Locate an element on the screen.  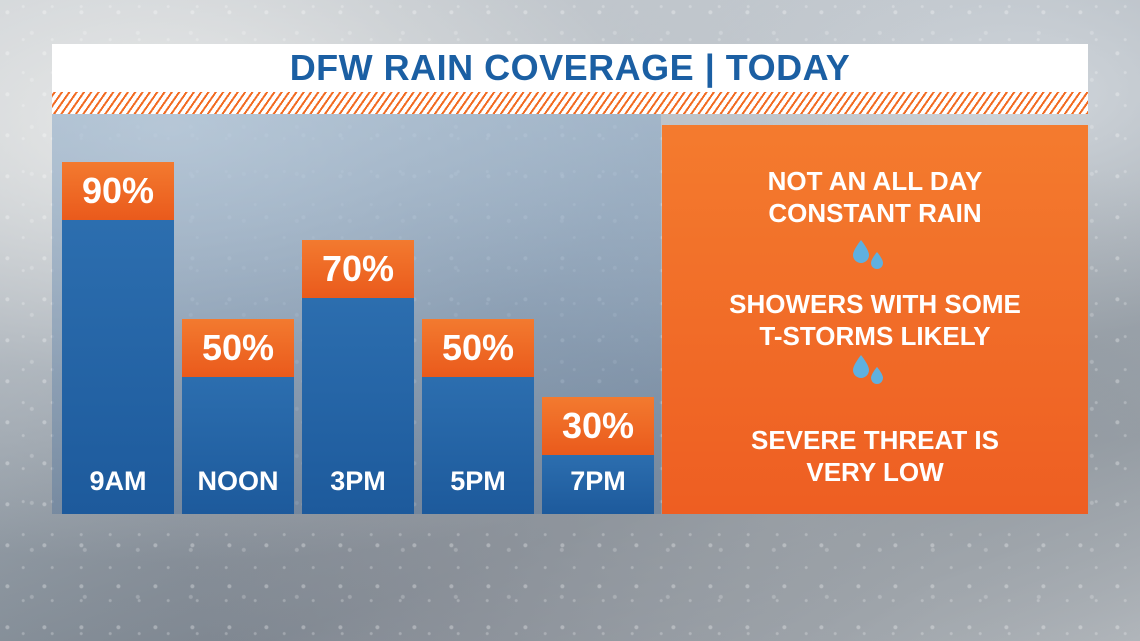
decorative-stripe is located at coordinates (570, 103).